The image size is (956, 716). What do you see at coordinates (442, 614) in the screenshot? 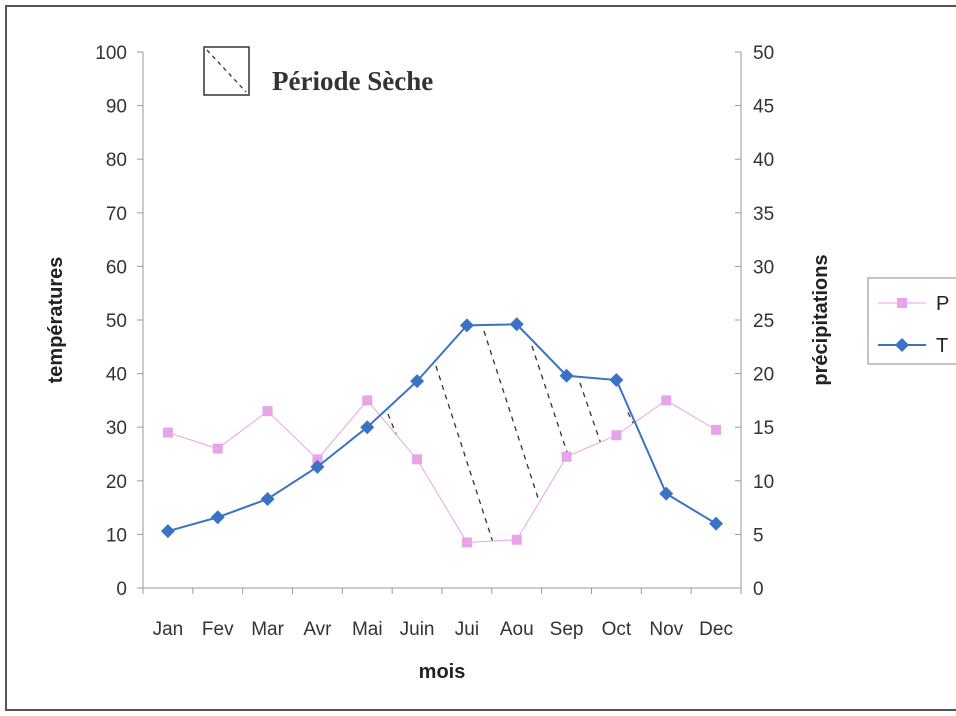
I see `x-ticks: Jan Fev Mar Avr Mai Juin Jui Aou Sep Oct Nov Dec` at bounding box center [442, 614].